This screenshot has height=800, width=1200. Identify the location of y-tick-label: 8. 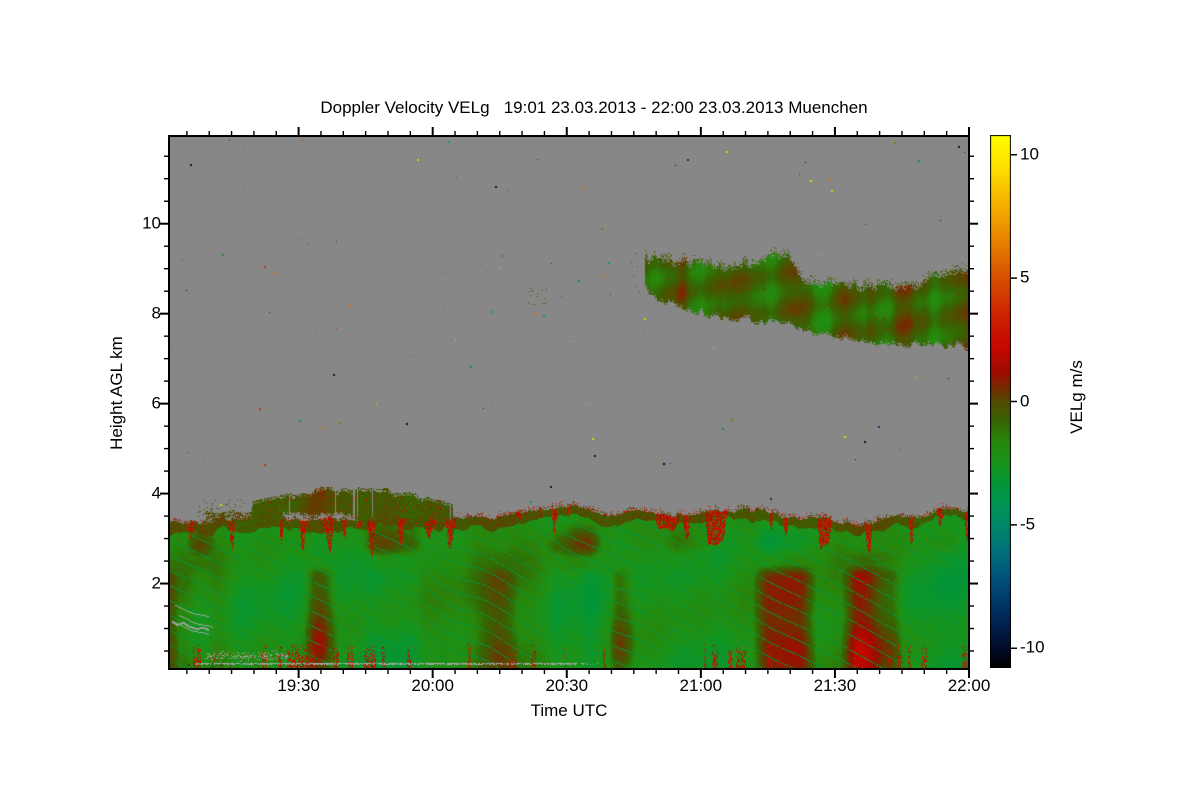
(156, 313).